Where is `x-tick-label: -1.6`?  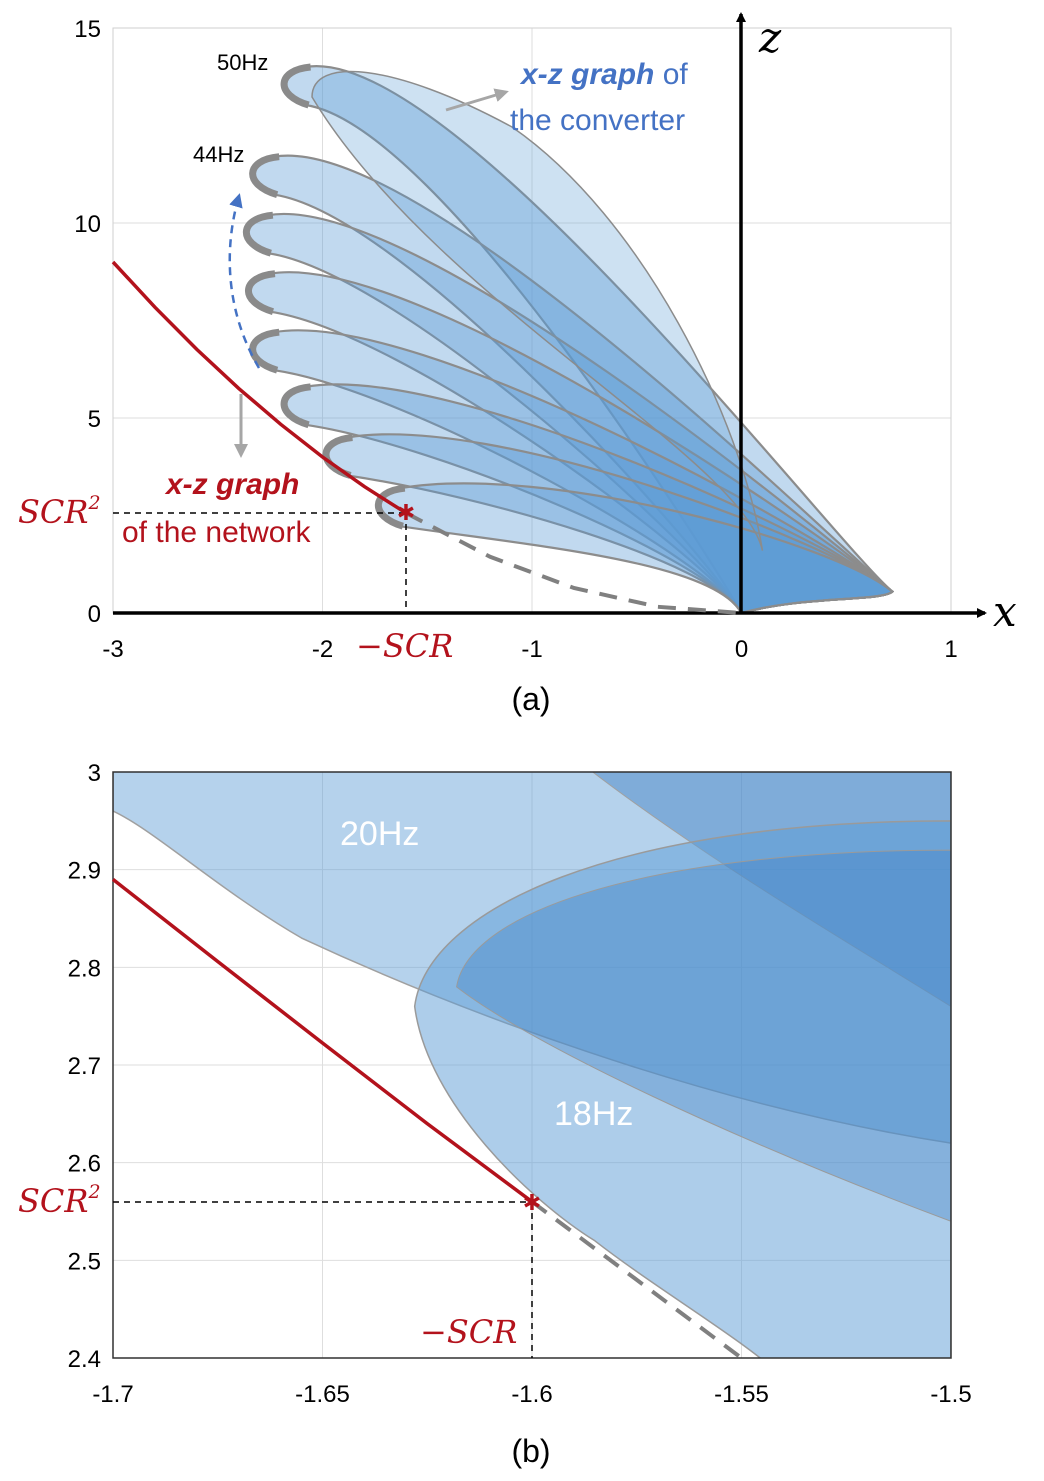 x-tick-label: -1.6 is located at coordinates (531, 1394).